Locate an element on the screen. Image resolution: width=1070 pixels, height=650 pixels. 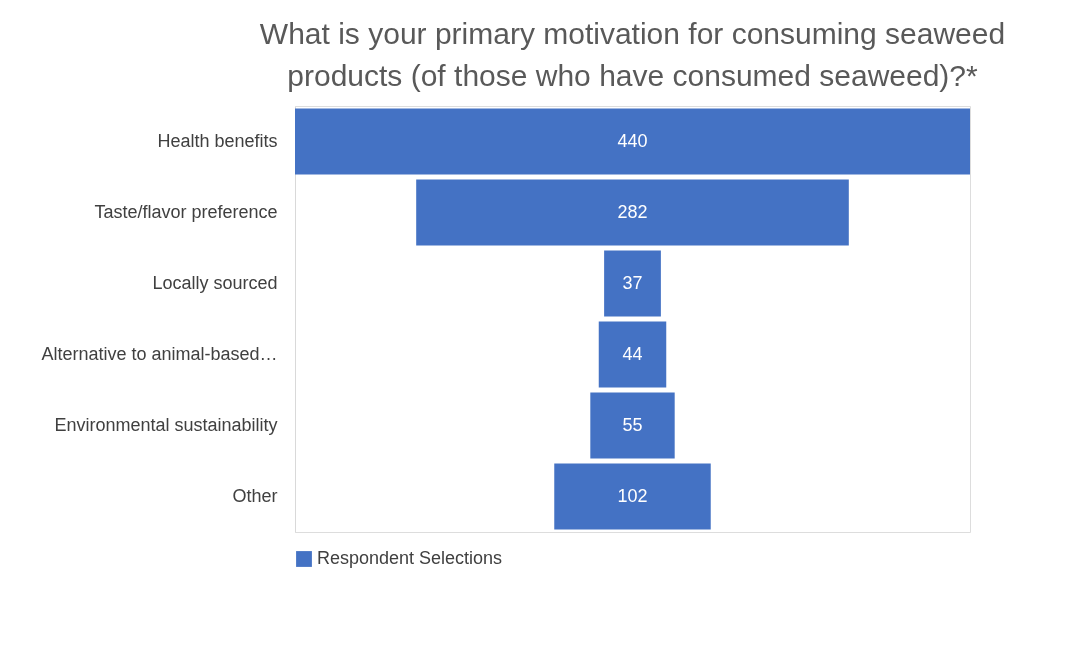
text: What is your primary motivation for consuming seaweed products (of those who have consumed seaweed)?* is located at coordinates (632, 54).